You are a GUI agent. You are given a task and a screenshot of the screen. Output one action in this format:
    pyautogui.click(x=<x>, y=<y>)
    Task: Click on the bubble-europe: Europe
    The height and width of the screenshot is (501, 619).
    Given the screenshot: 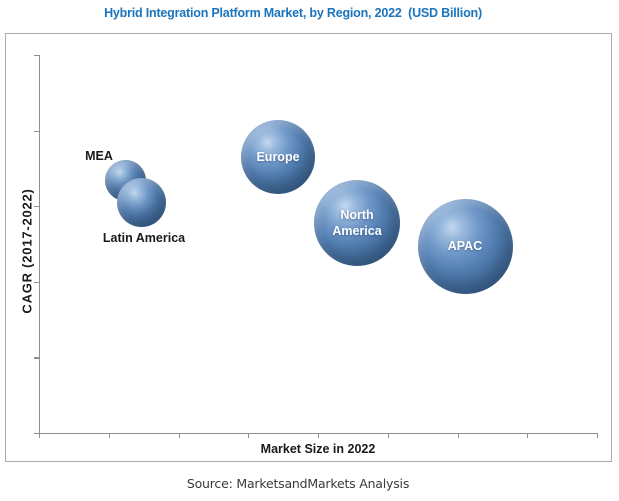 What is the action you would take?
    pyautogui.click(x=278, y=157)
    